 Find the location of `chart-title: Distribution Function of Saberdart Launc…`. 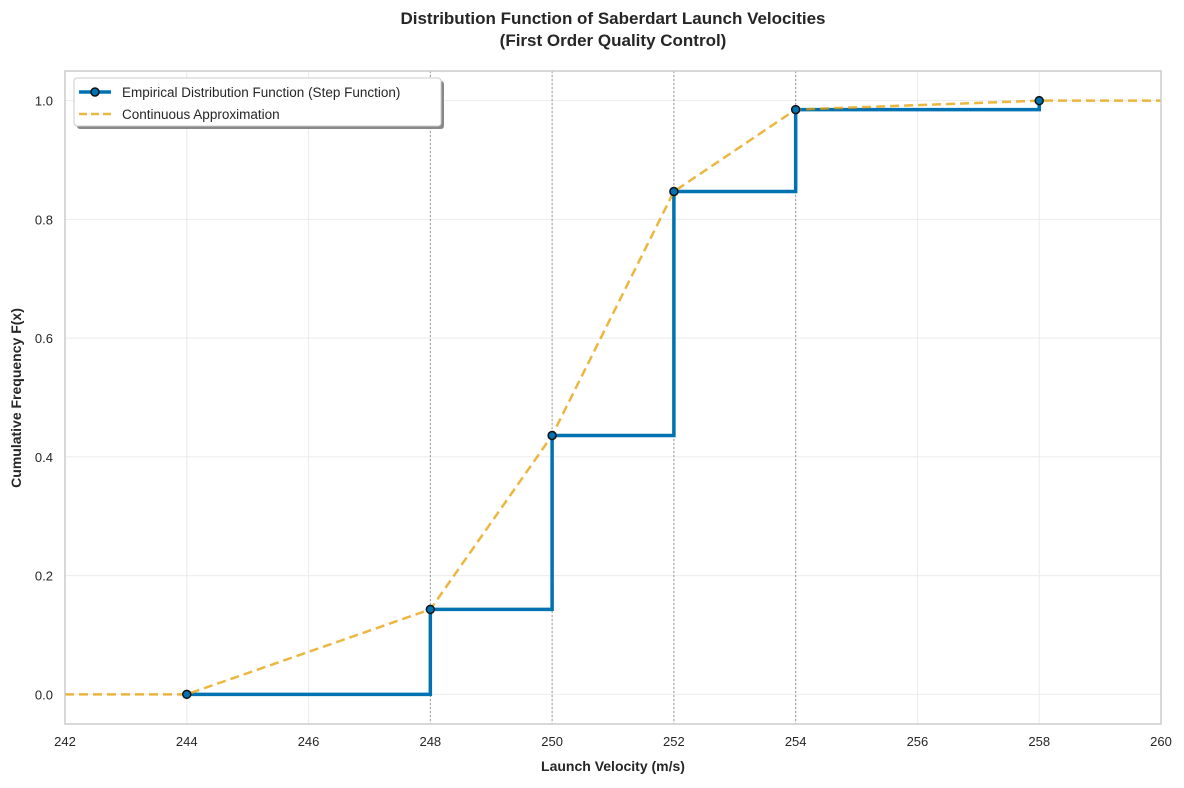

chart-title: Distribution Function of Saberdart Launc… is located at coordinates (612, 18).